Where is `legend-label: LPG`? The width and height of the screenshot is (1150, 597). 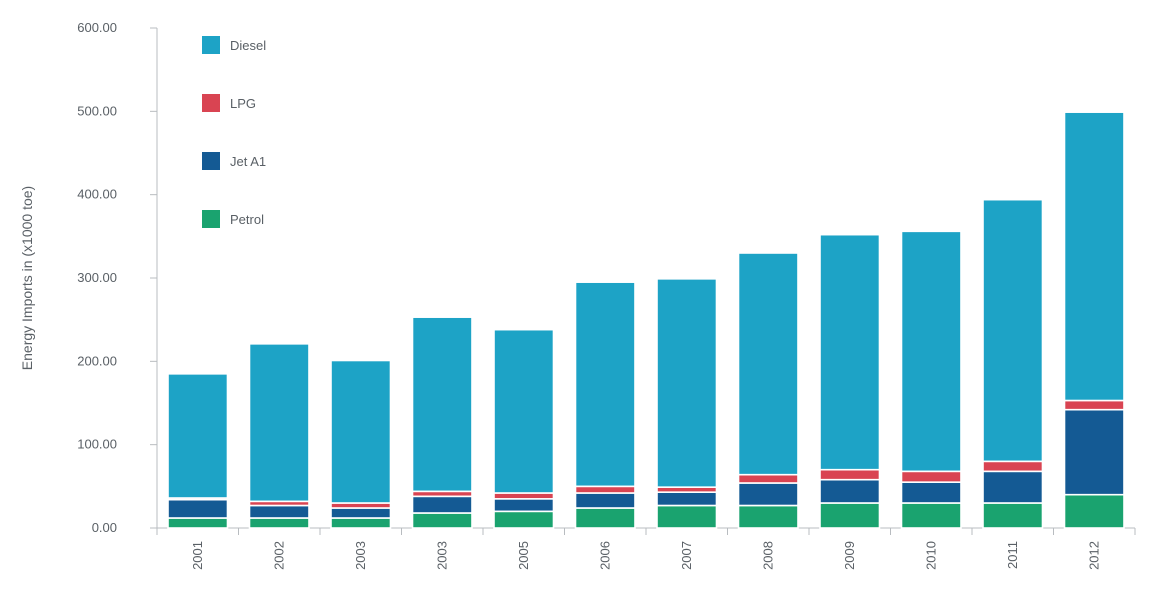
legend-label: LPG is located at coordinates (243, 103).